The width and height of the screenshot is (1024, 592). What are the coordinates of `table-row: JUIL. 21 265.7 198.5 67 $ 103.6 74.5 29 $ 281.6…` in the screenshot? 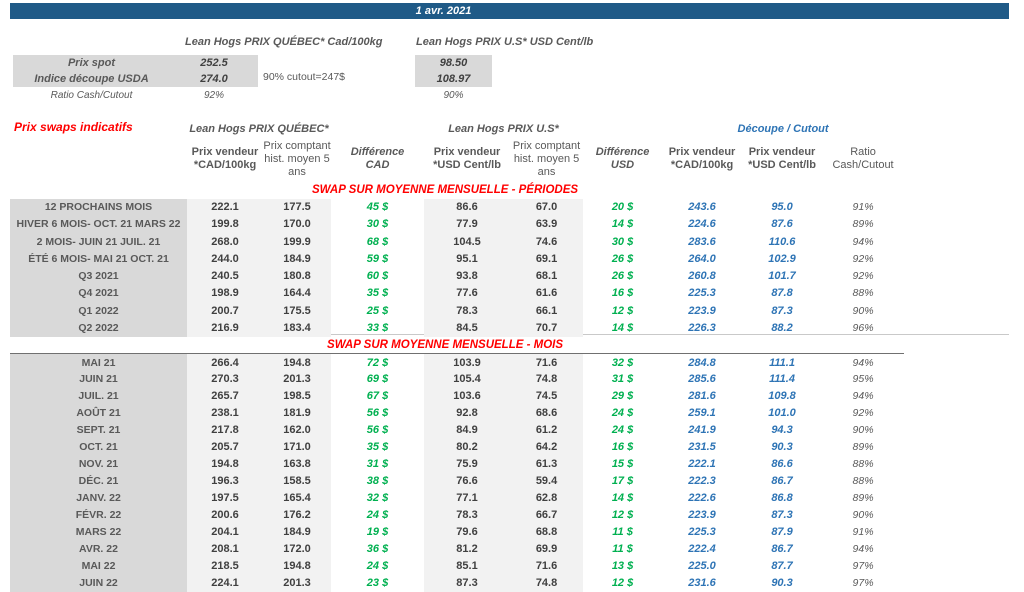 It's located at (457, 396).